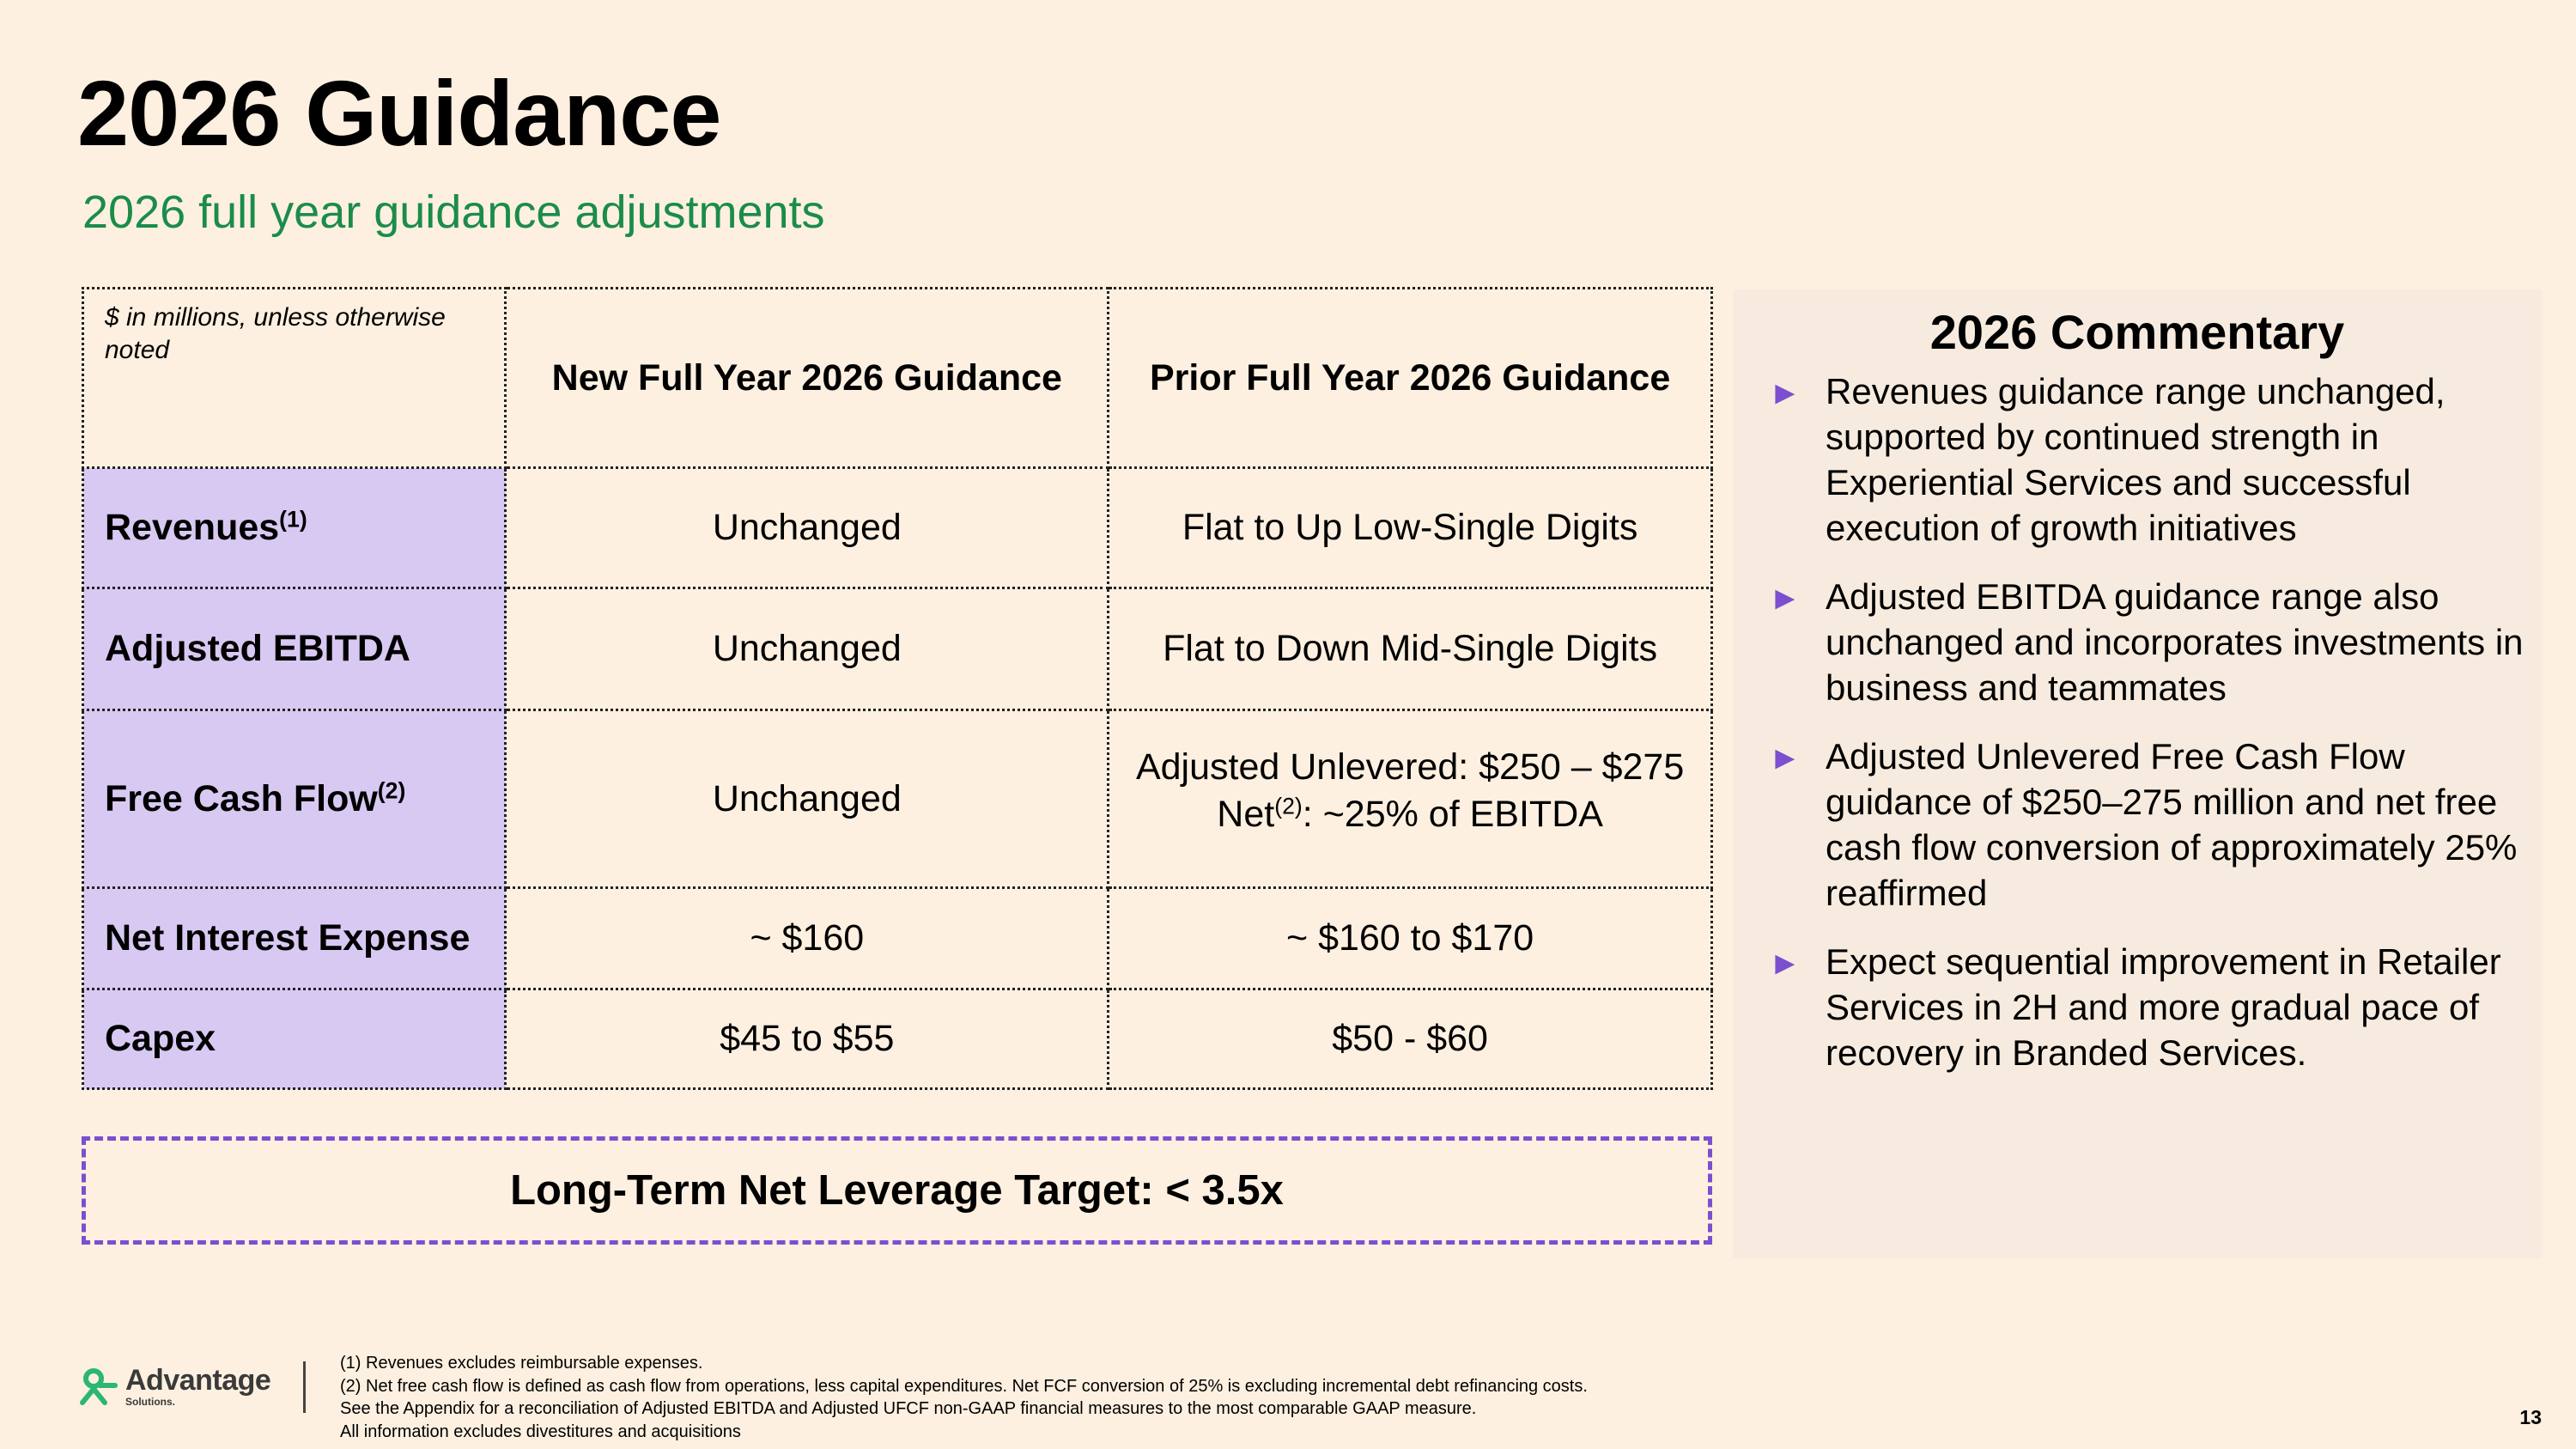 The height and width of the screenshot is (1449, 2576). Describe the element at coordinates (807, 378) in the screenshot. I see `column-header-new: New Full Year 2026 Guidance` at that location.